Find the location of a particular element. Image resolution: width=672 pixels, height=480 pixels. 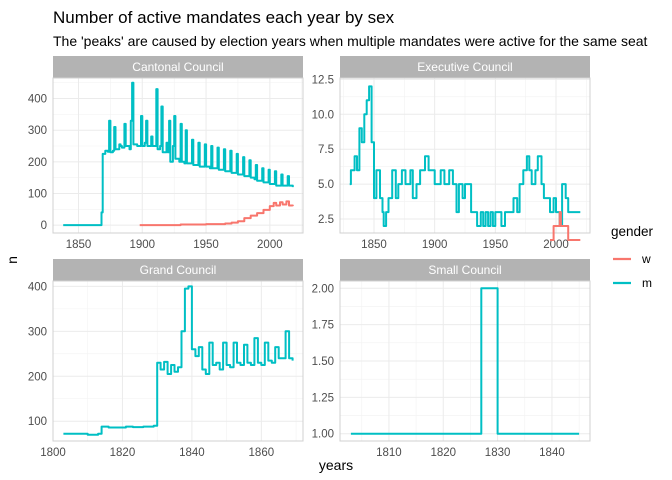

y-tick-label: 1.00 is located at coordinates (323, 435).